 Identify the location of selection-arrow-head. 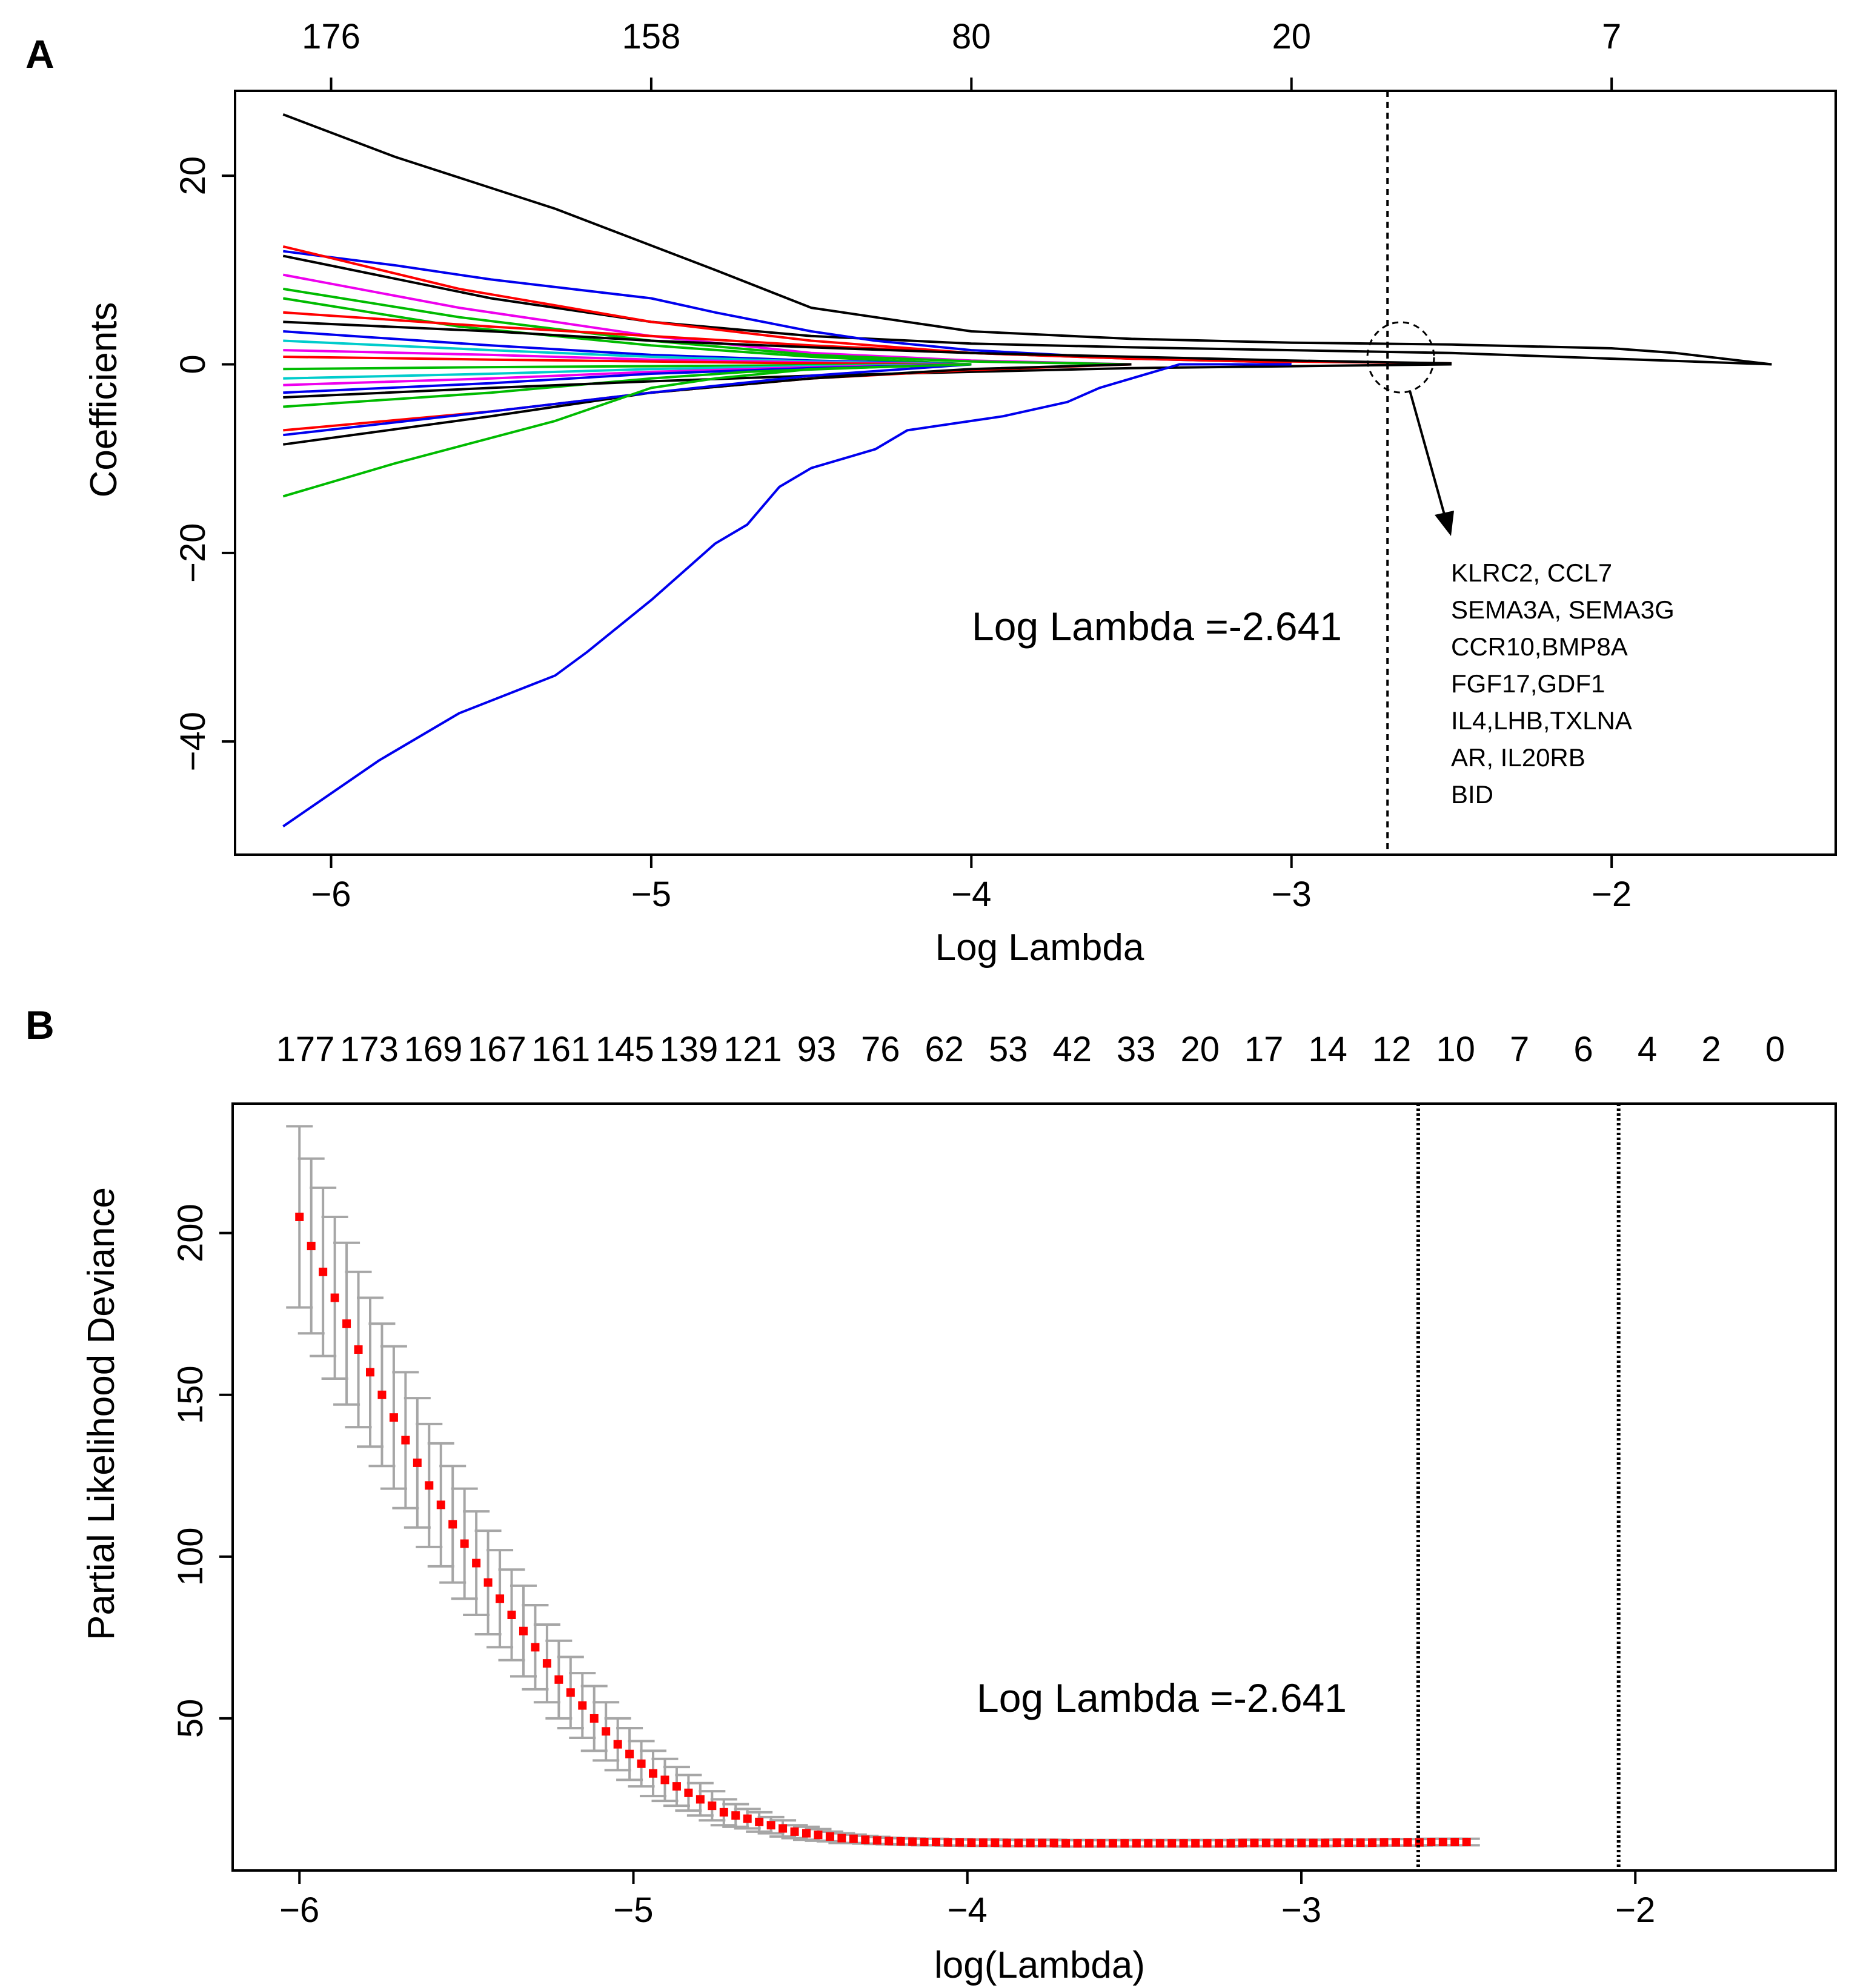
(1444, 523).